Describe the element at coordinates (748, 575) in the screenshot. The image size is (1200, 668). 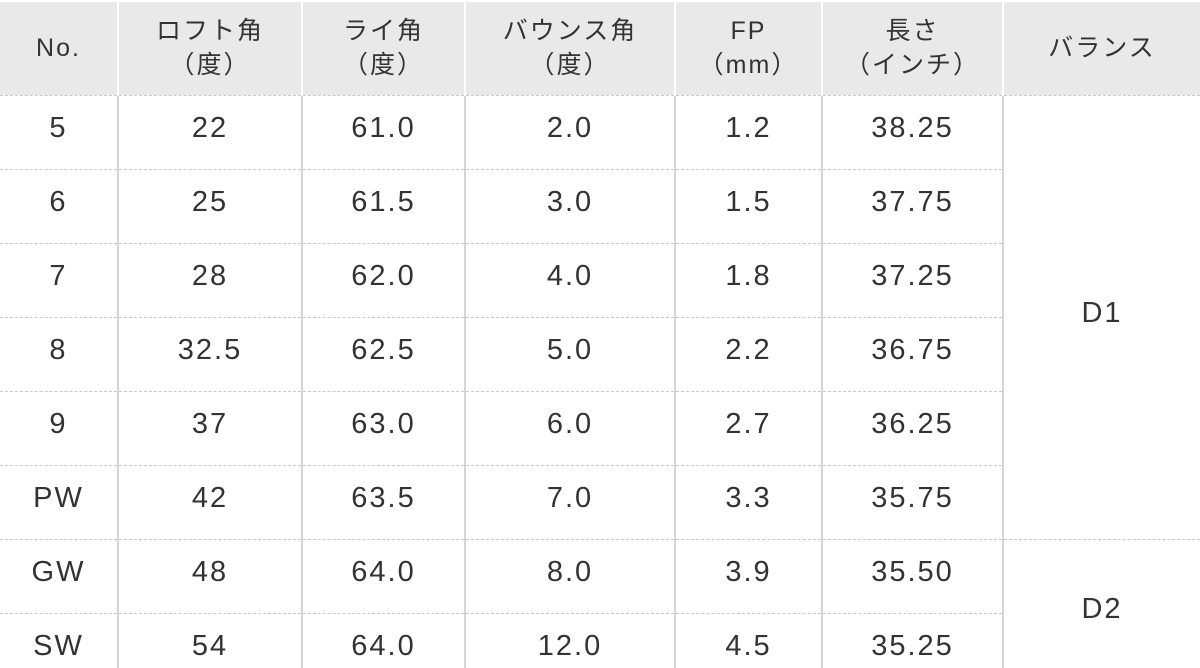
I see `cell-fp: 3.9` at that location.